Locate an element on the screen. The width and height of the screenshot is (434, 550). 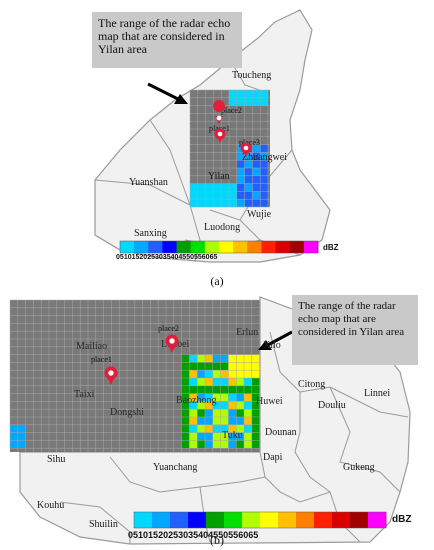
place-label: Yuanchang is located at coordinates (175, 467).